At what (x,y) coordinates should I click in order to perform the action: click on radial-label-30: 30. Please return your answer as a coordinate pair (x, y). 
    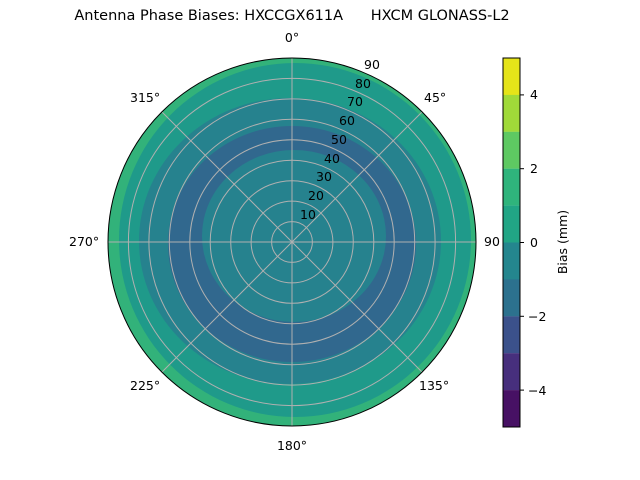
    Looking at the image, I should click on (324, 176).